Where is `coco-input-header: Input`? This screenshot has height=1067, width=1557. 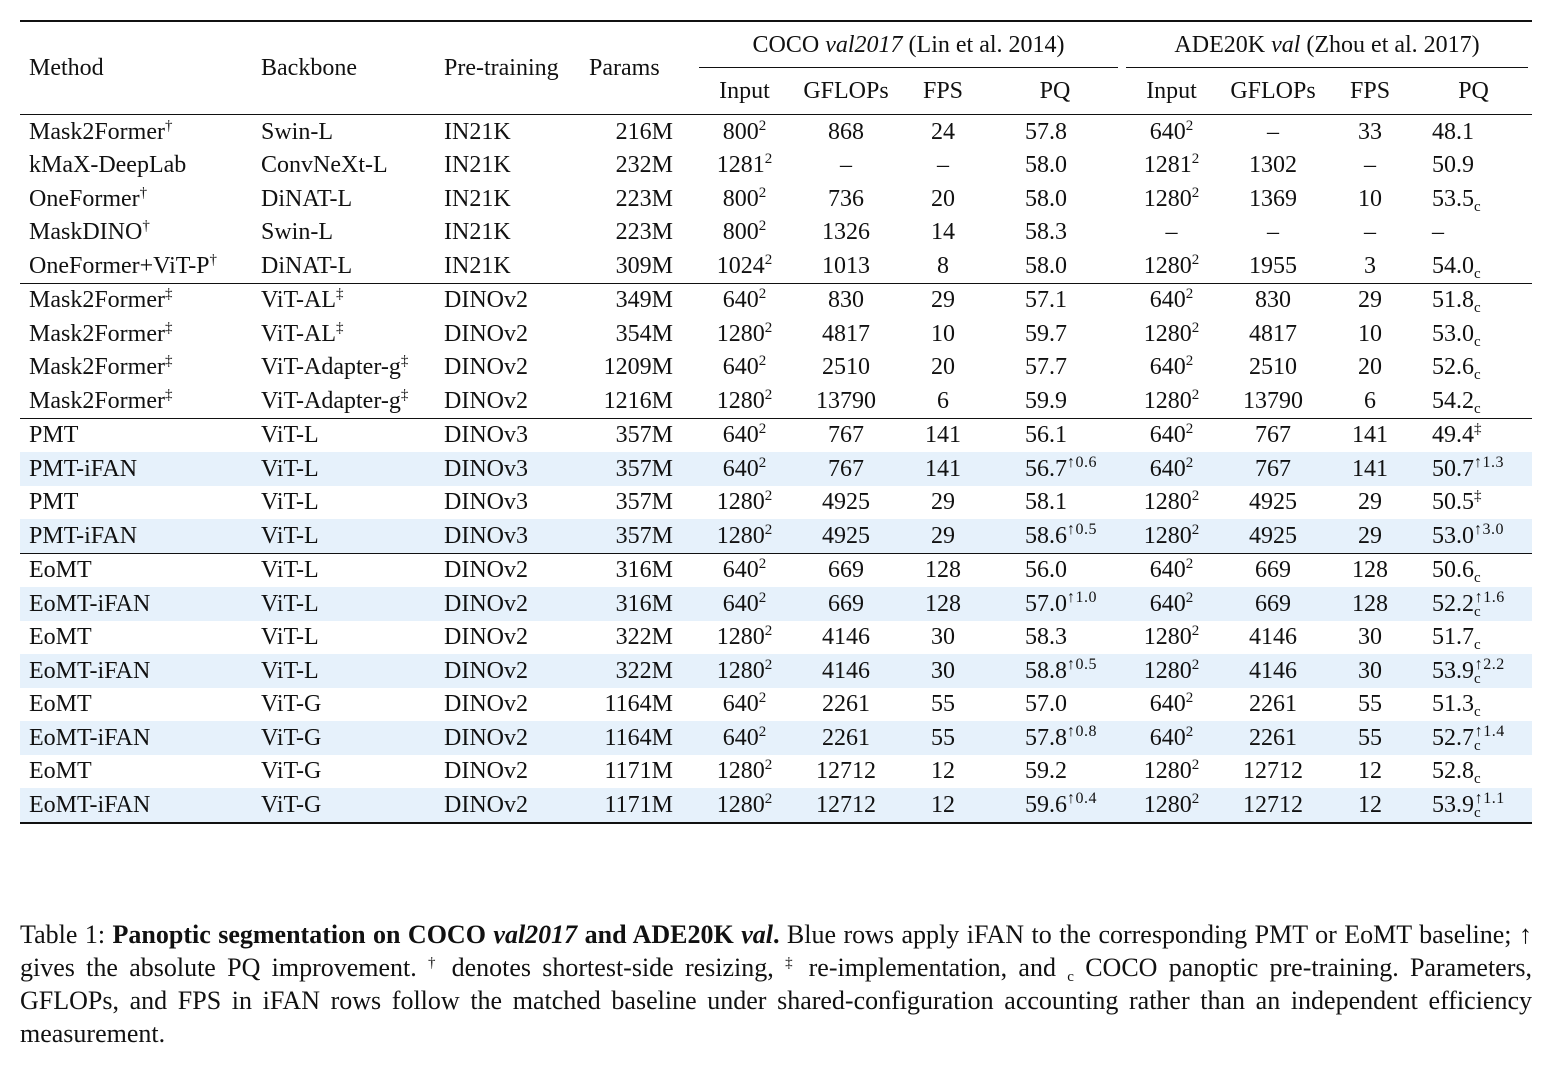 coco-input-header: Input is located at coordinates (744, 91).